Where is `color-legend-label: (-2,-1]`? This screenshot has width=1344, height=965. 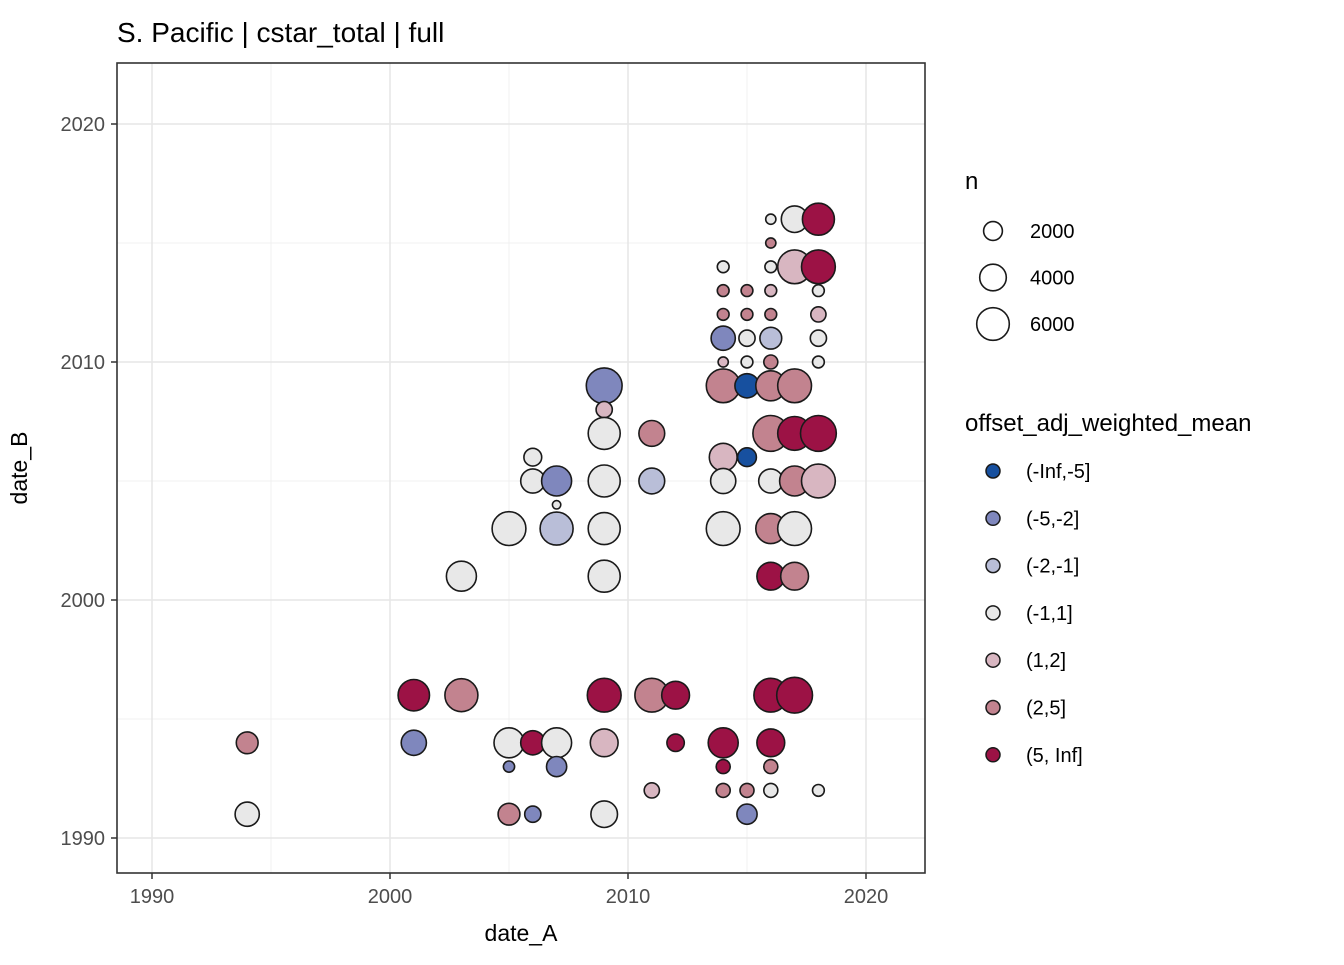 color-legend-label: (-2,-1] is located at coordinates (1052, 567).